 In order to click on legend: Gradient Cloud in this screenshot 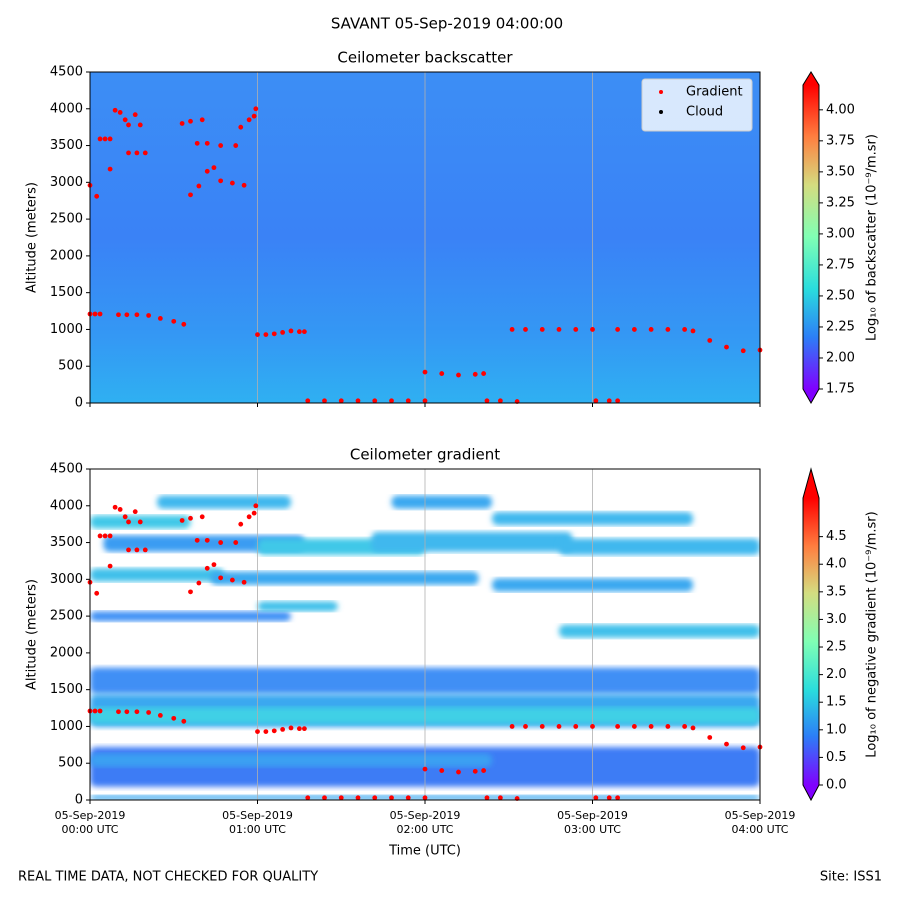, I will do `click(697, 105)`.